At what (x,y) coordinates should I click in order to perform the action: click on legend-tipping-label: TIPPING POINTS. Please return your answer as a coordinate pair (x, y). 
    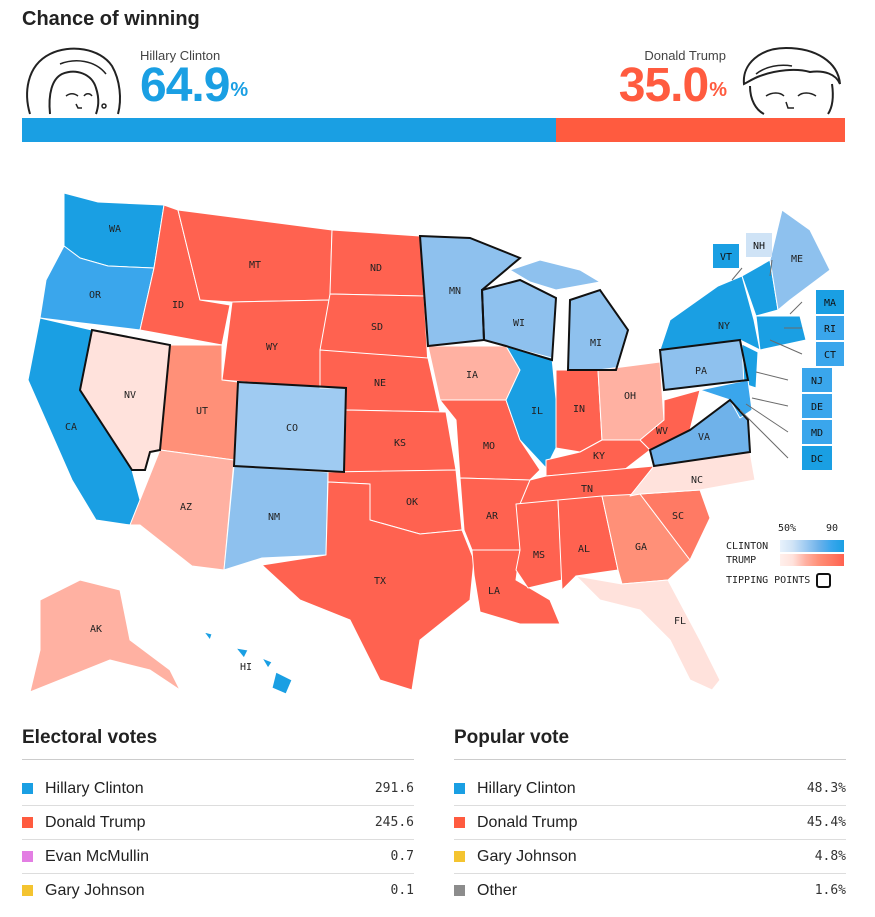
    Looking at the image, I should click on (768, 580).